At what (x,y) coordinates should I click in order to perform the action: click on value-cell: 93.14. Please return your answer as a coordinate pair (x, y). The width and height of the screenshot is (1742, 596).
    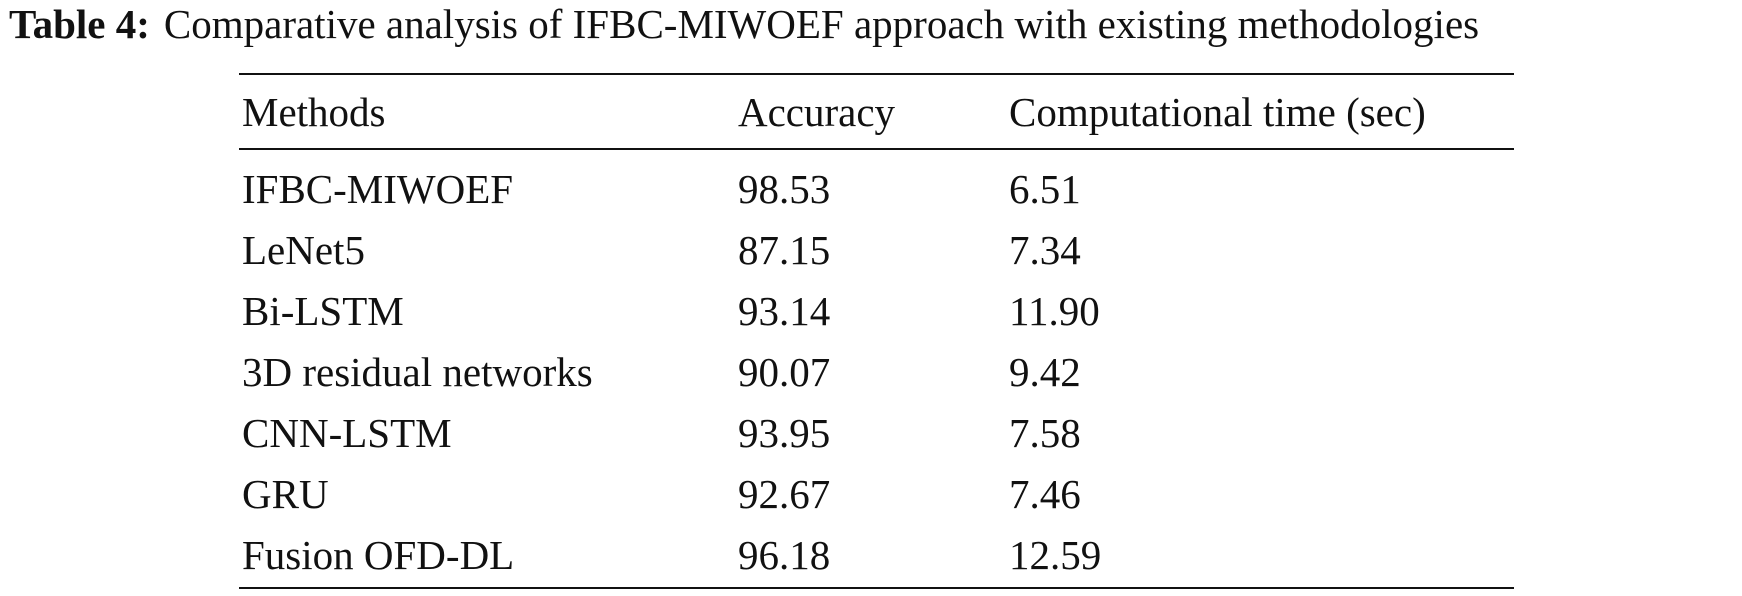
    Looking at the image, I should click on (784, 311).